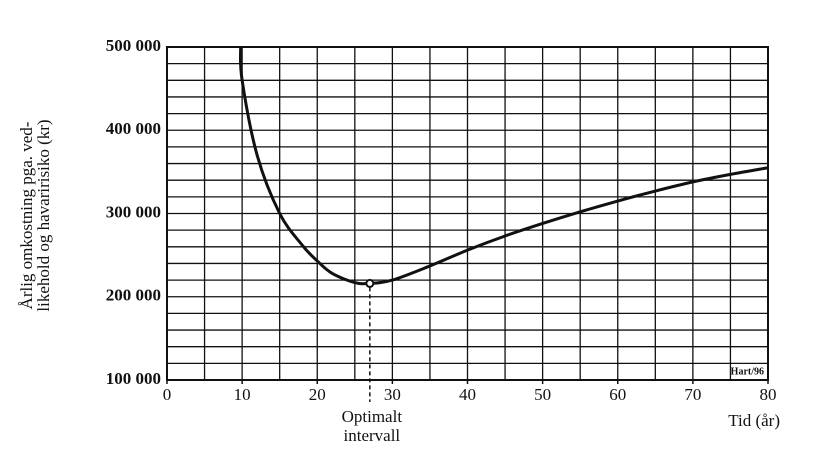 Image resolution: width=821 pixels, height=470 pixels. Describe the element at coordinates (133, 45) in the screenshot. I see `y-tick-label: 500 000` at that location.